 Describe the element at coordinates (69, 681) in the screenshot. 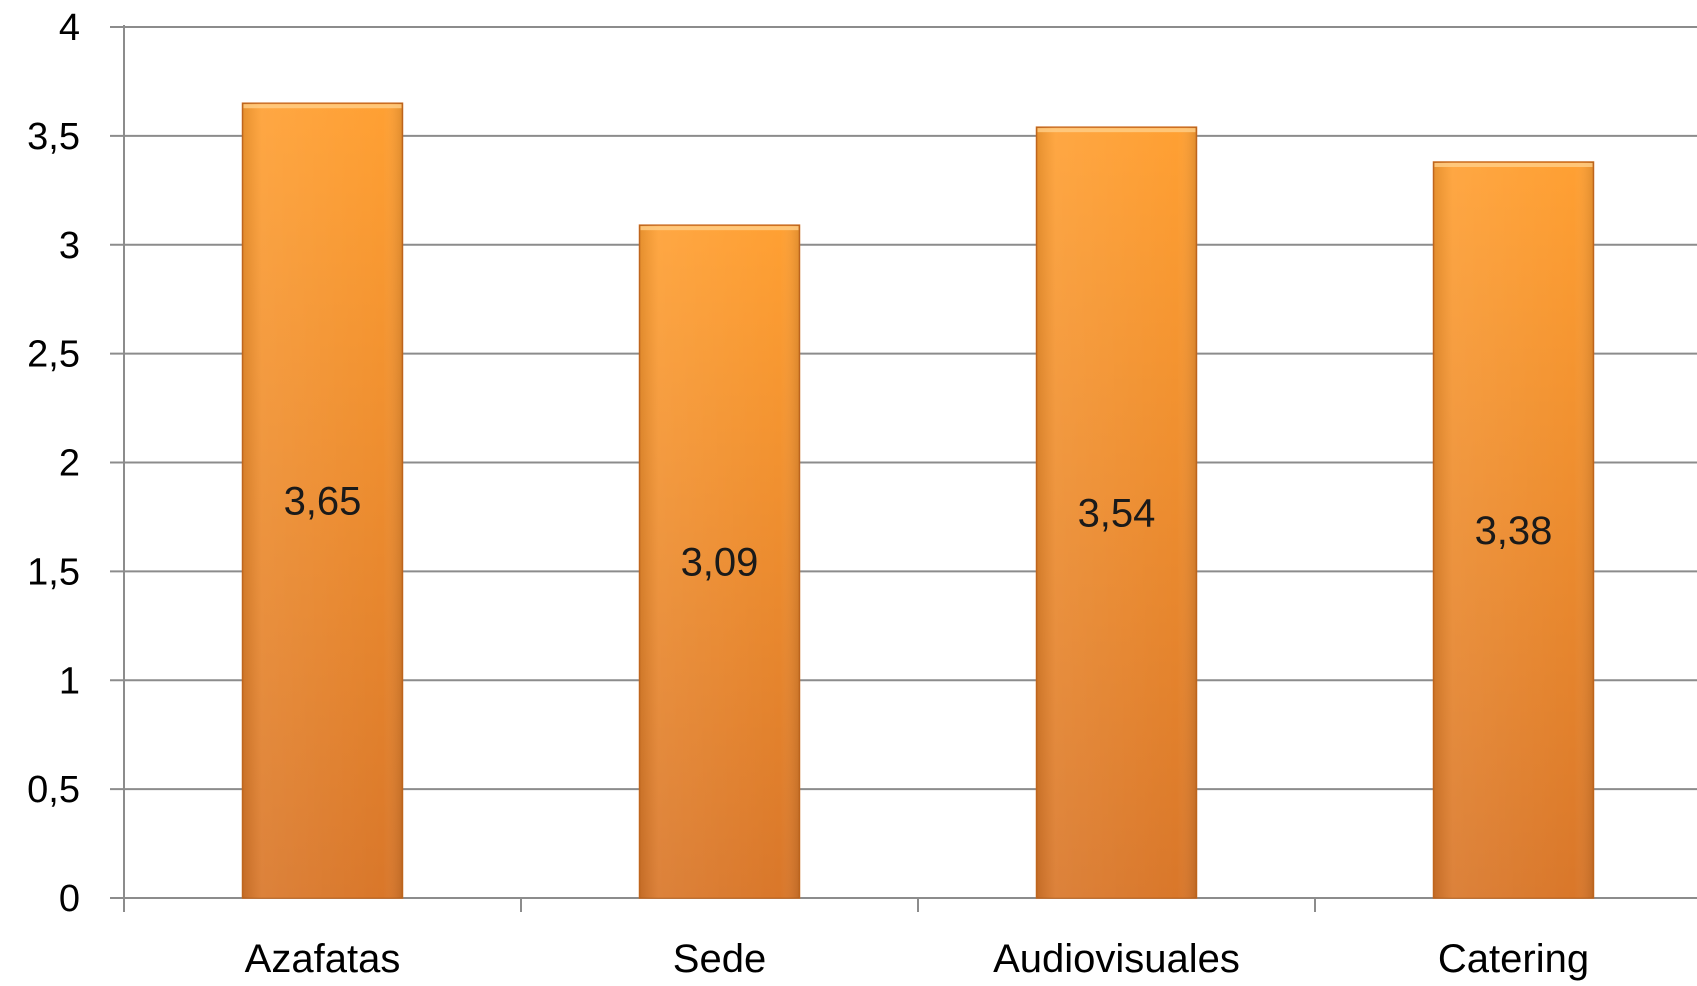

I see `y-tick-label: 1` at that location.